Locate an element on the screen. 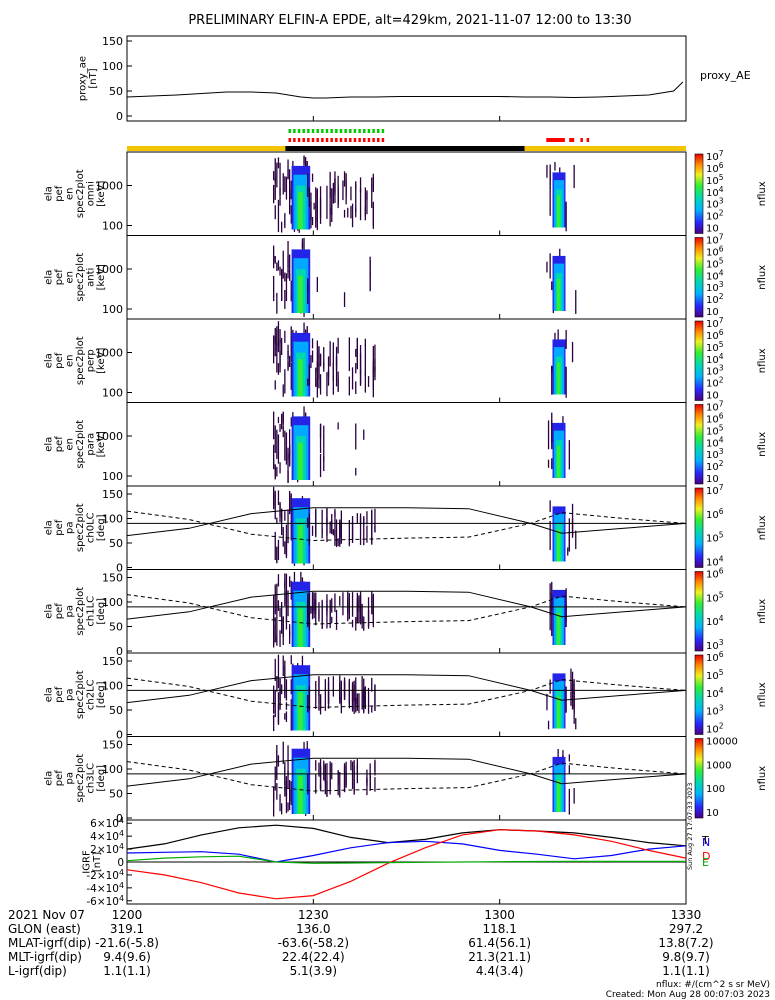 This screenshot has height=1000, width=775. orbit-row-value: 4.4(3.4) is located at coordinates (500, 971).